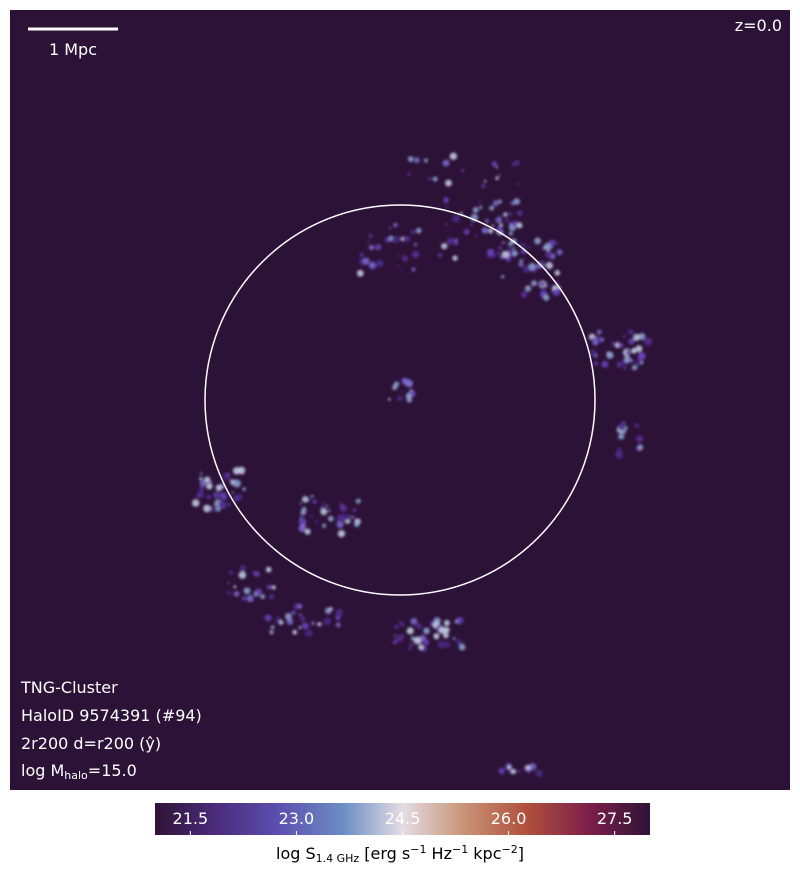  I want to click on colorbar-label: log S1.4 GHz [erg s−1 Hz−1 kpc−2], so click(400, 854).